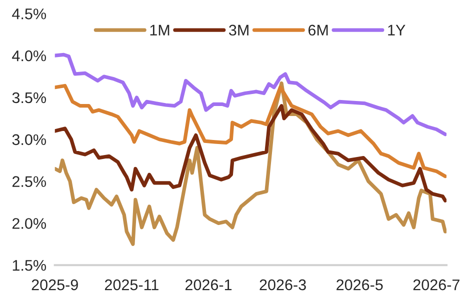  Describe the element at coordinates (283, 284) in the screenshot. I see `x-tick-label: 2026-3` at that location.